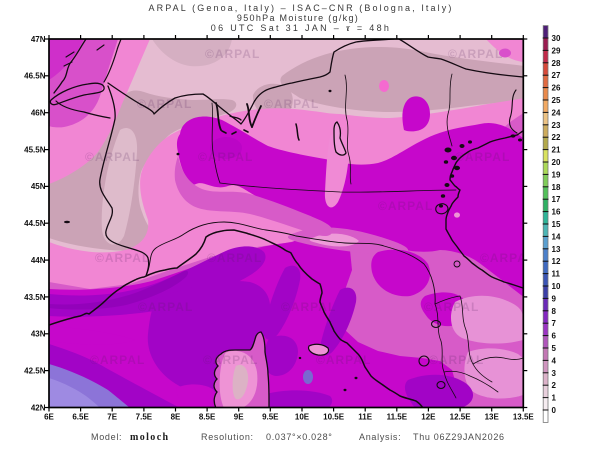 The height and width of the screenshot is (450, 600). Describe the element at coordinates (556, 38) in the screenshot. I see `svg-text: 30` at that location.